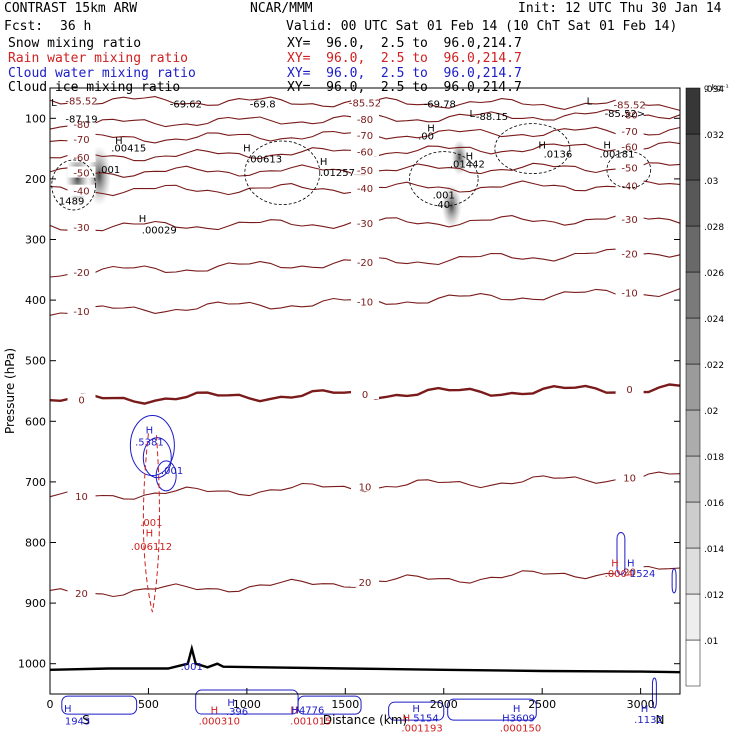 The image size is (740, 740). I want to click on legend-snow-xy: XY= 96.0, 2.5 to 96.0,214.7, so click(404, 43).